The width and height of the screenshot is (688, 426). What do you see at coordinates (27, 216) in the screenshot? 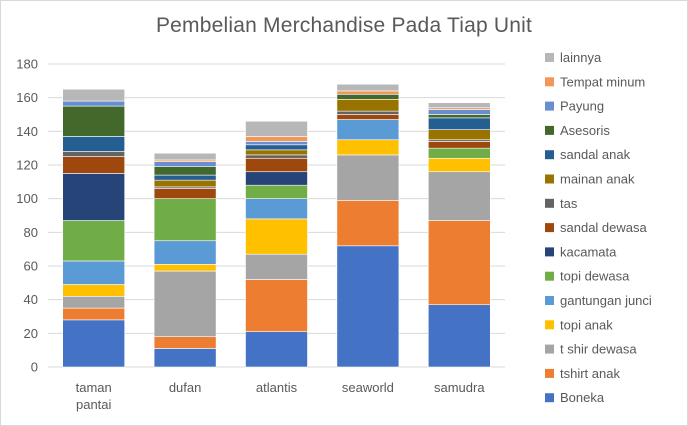
I see `y-axis: 0 20 40 60 80 100 120 140 160 180` at bounding box center [27, 216].